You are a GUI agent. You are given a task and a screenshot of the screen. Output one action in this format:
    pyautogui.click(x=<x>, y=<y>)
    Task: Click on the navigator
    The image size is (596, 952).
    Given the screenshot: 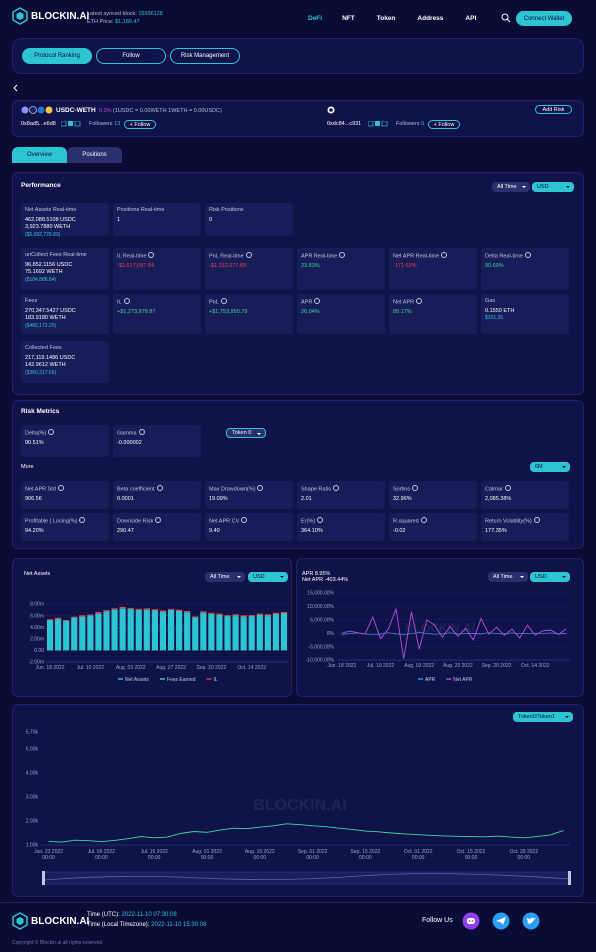 What is the action you would take?
    pyautogui.click(x=307, y=878)
    